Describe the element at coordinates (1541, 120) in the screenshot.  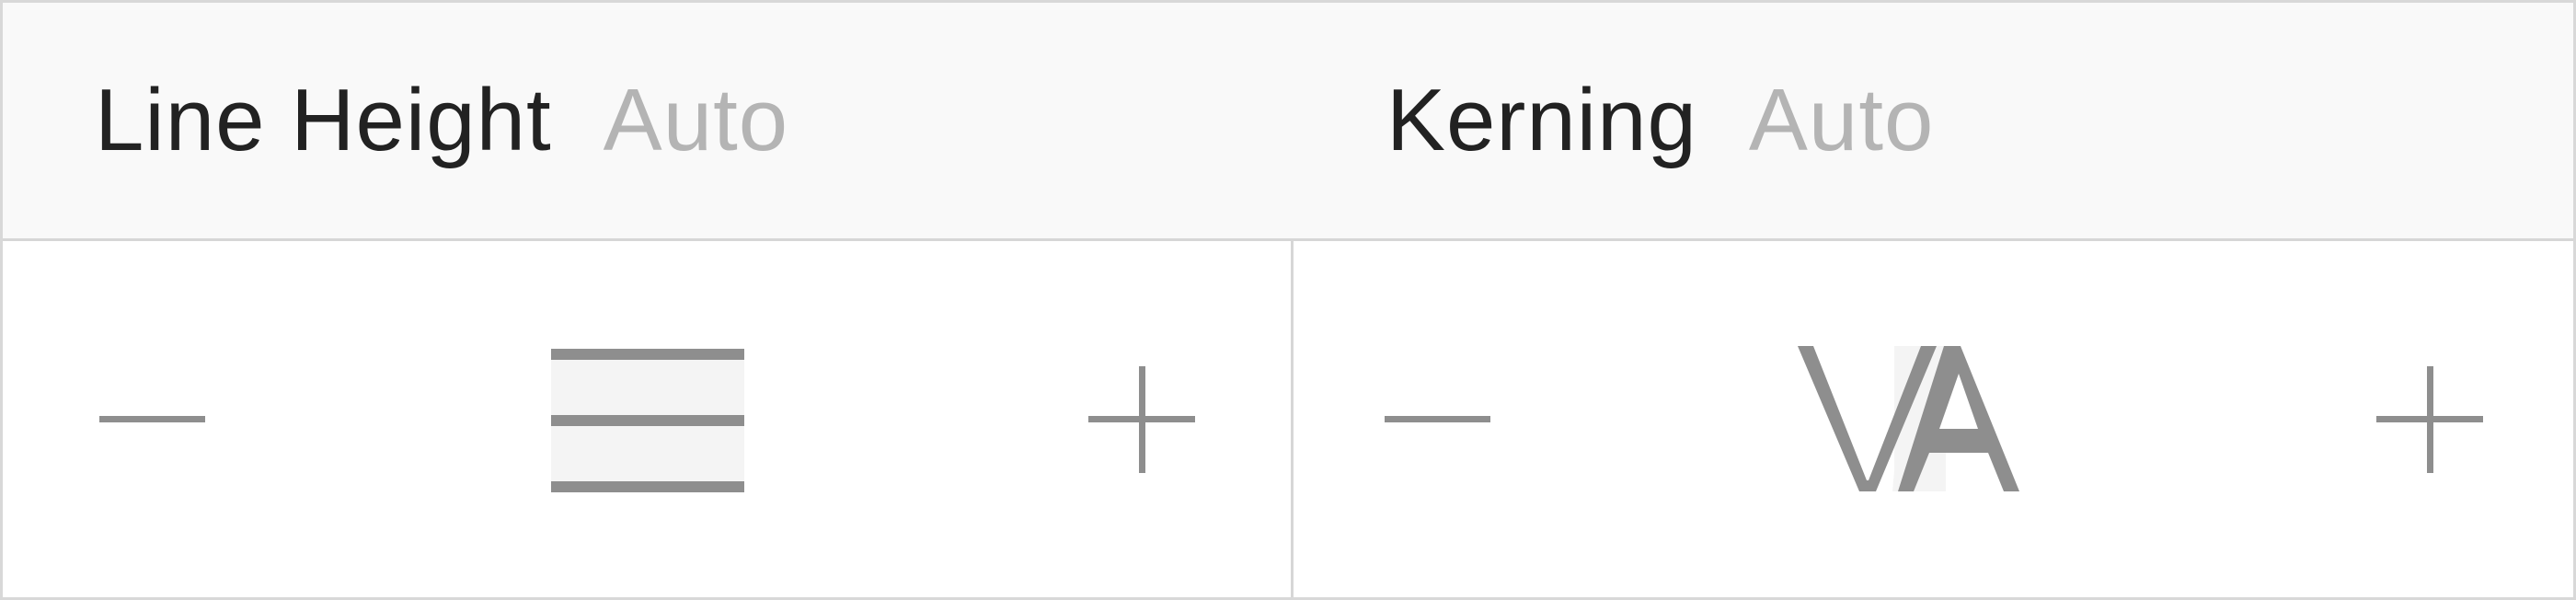
I see `kerning-label: Kerning` at that location.